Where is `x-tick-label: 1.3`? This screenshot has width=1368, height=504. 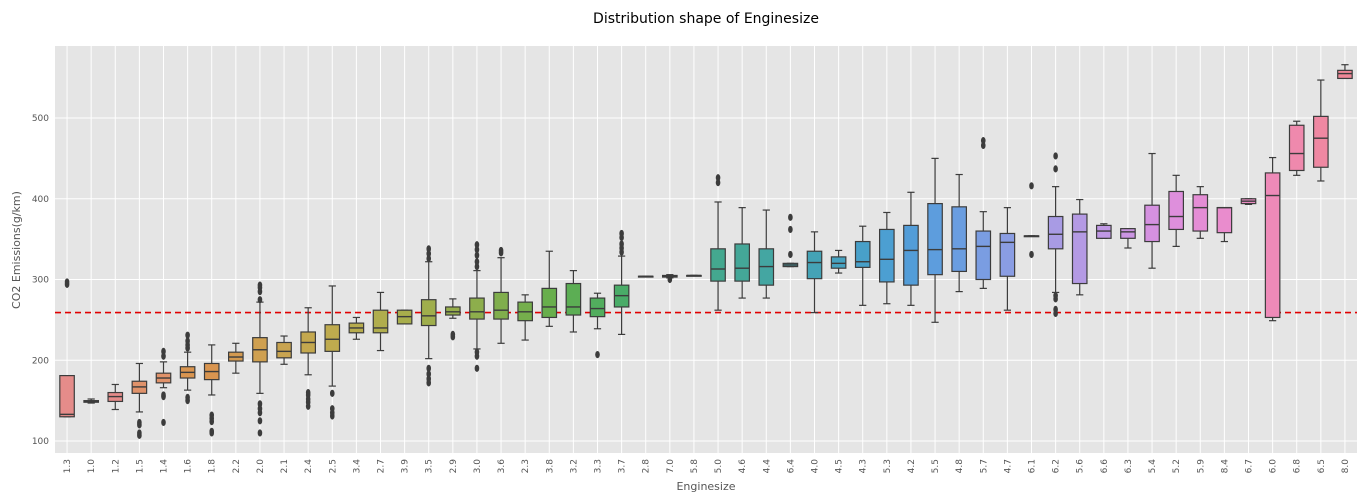
x-tick-label: 1.3 is located at coordinates (68, 466).